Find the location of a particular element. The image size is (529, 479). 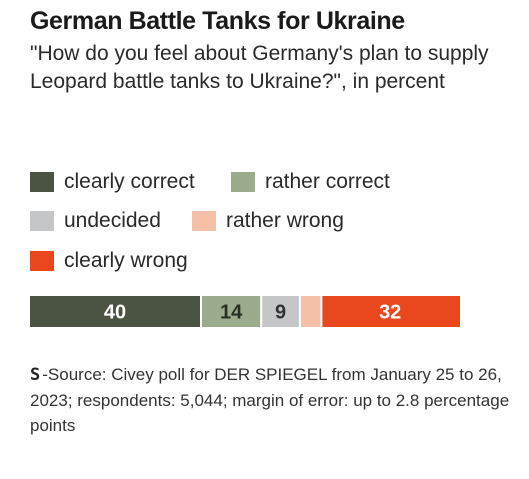

legend-label-rather-correct: rather correct is located at coordinates (327, 181).